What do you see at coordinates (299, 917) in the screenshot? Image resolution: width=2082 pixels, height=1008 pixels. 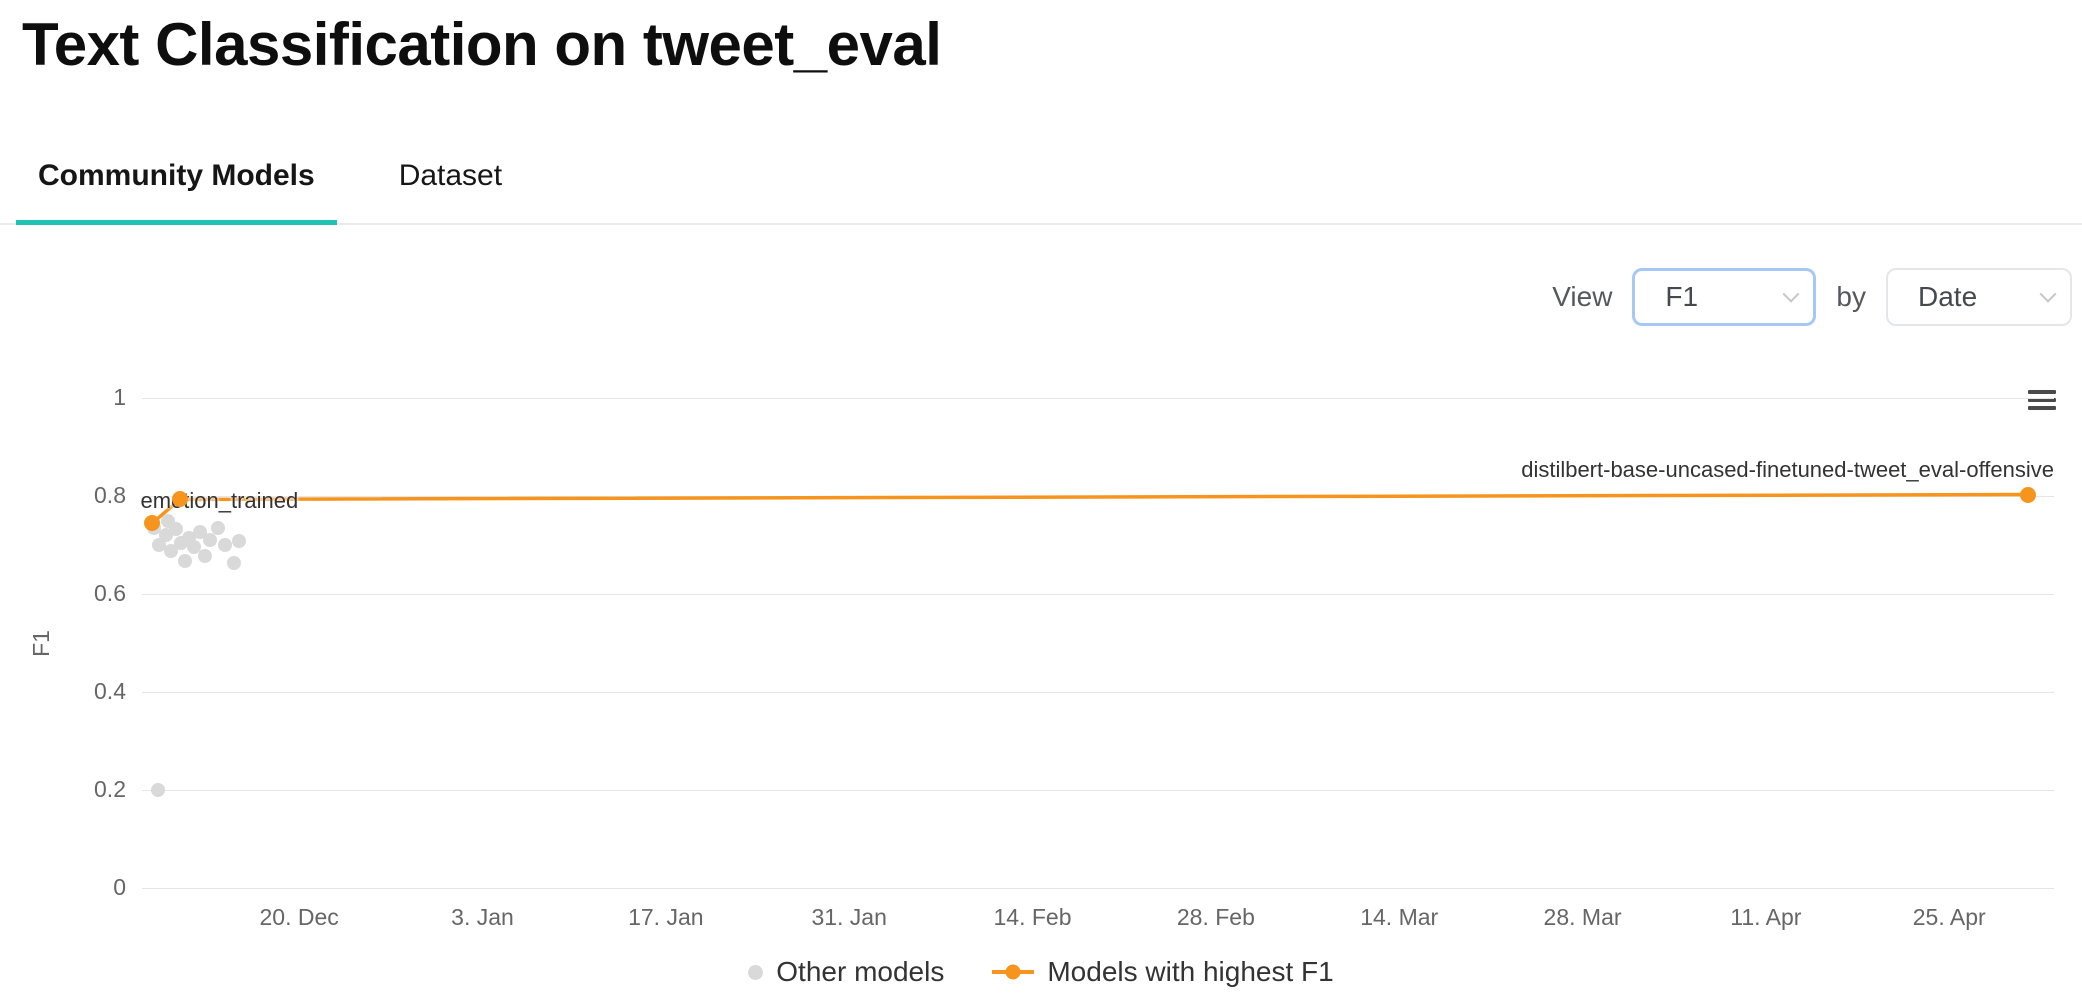 I see `x-axis-tick-label: 20. Dec` at bounding box center [299, 917].